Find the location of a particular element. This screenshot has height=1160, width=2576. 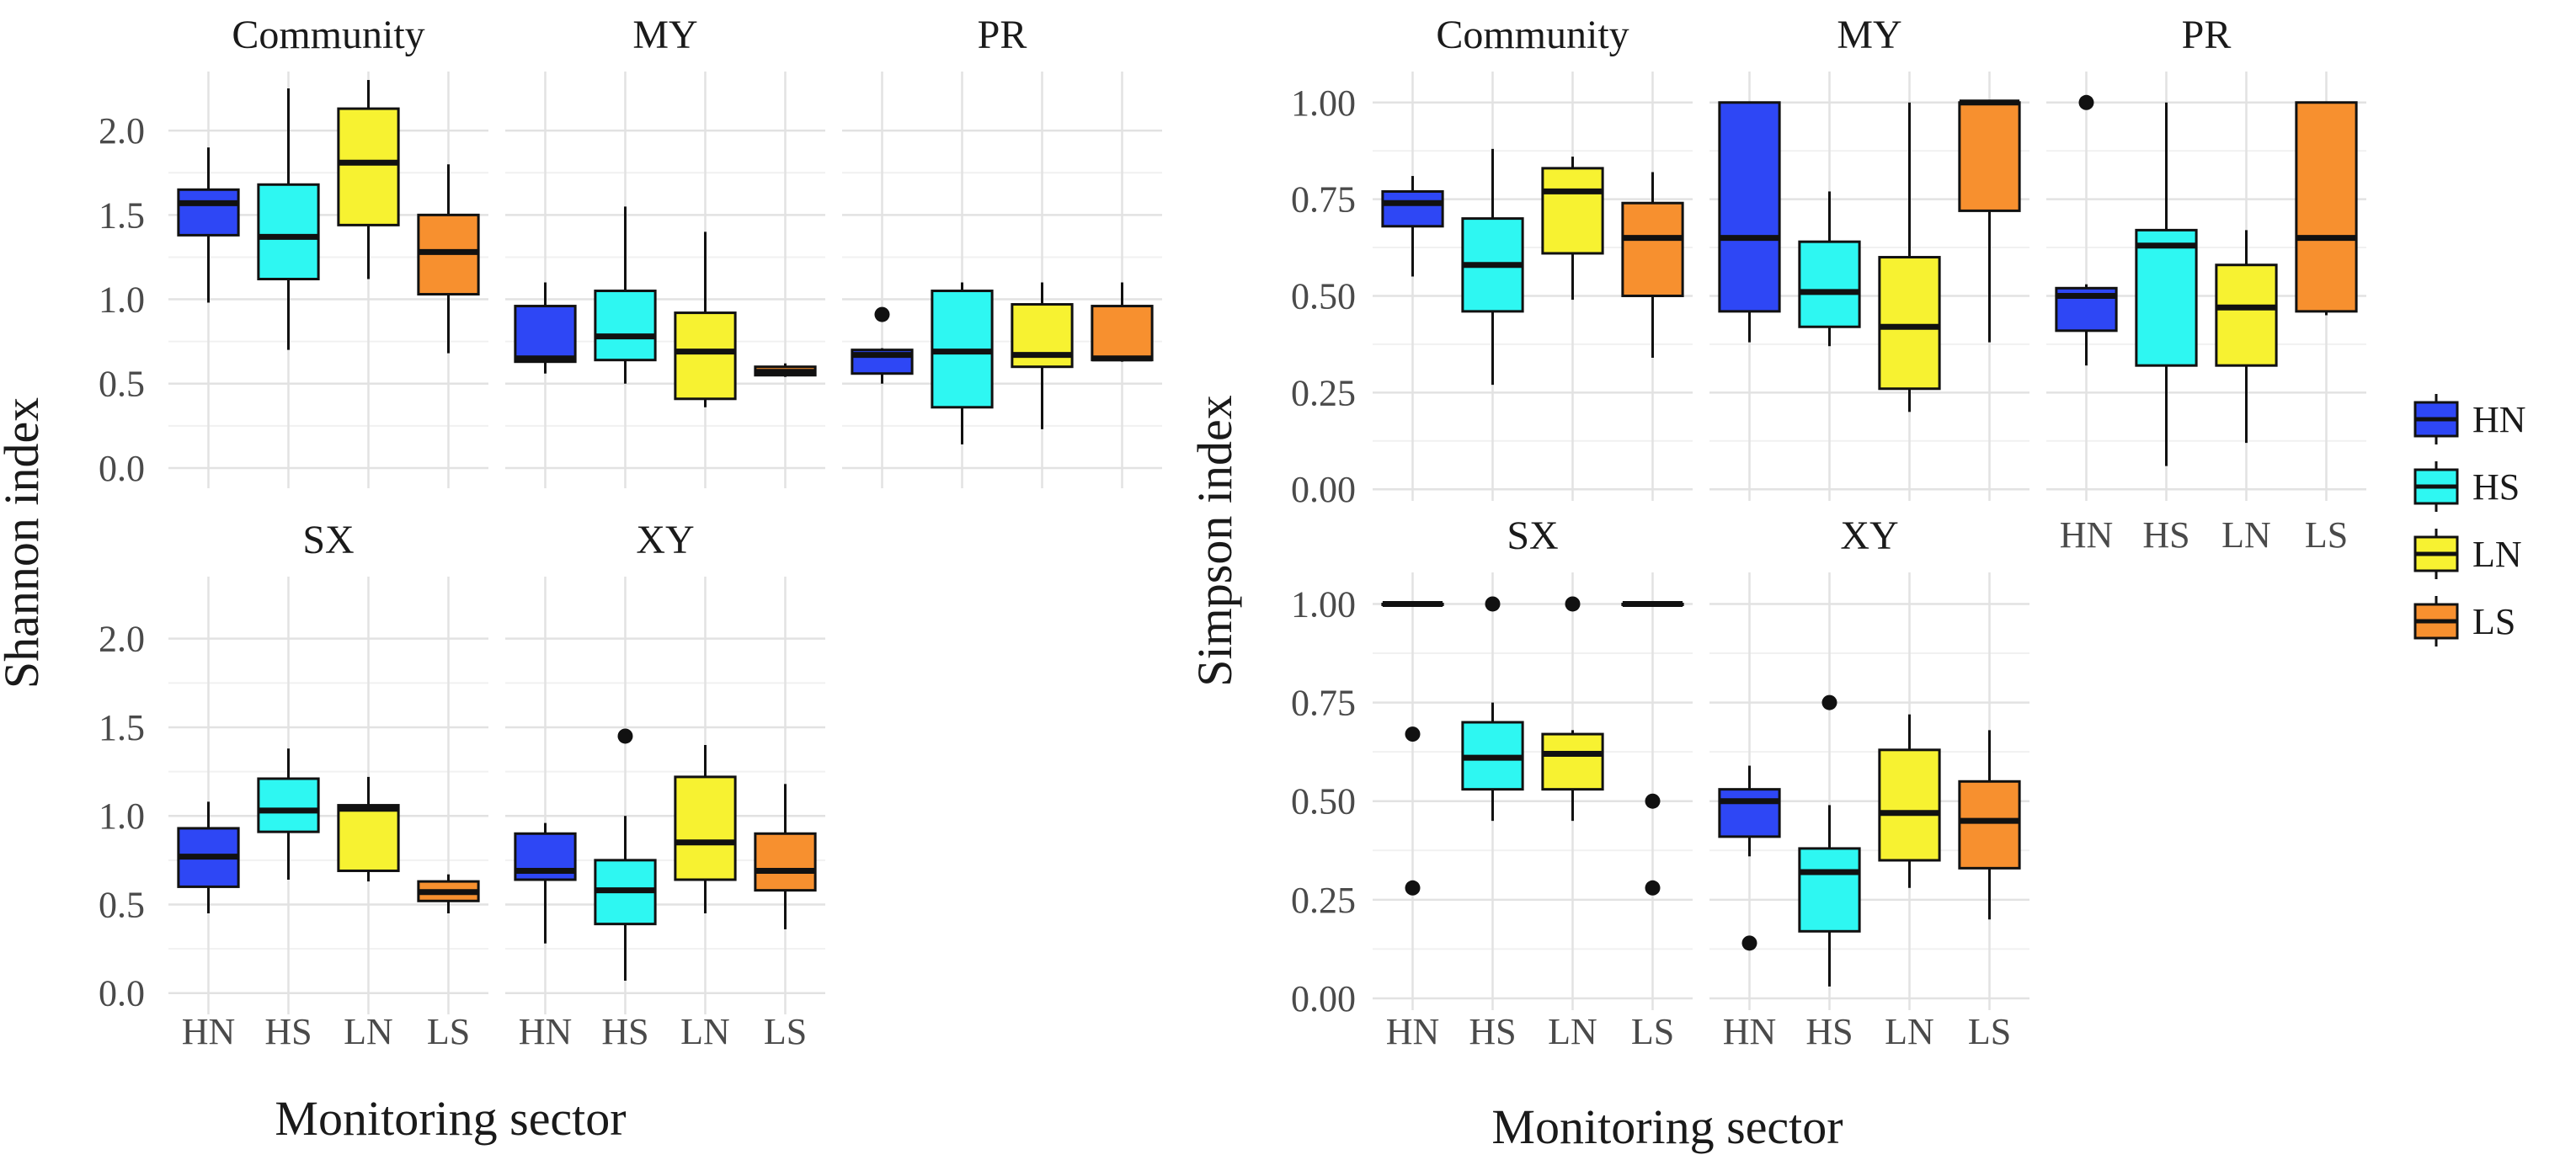

facet-sx: SX is located at coordinates (1533, 761).